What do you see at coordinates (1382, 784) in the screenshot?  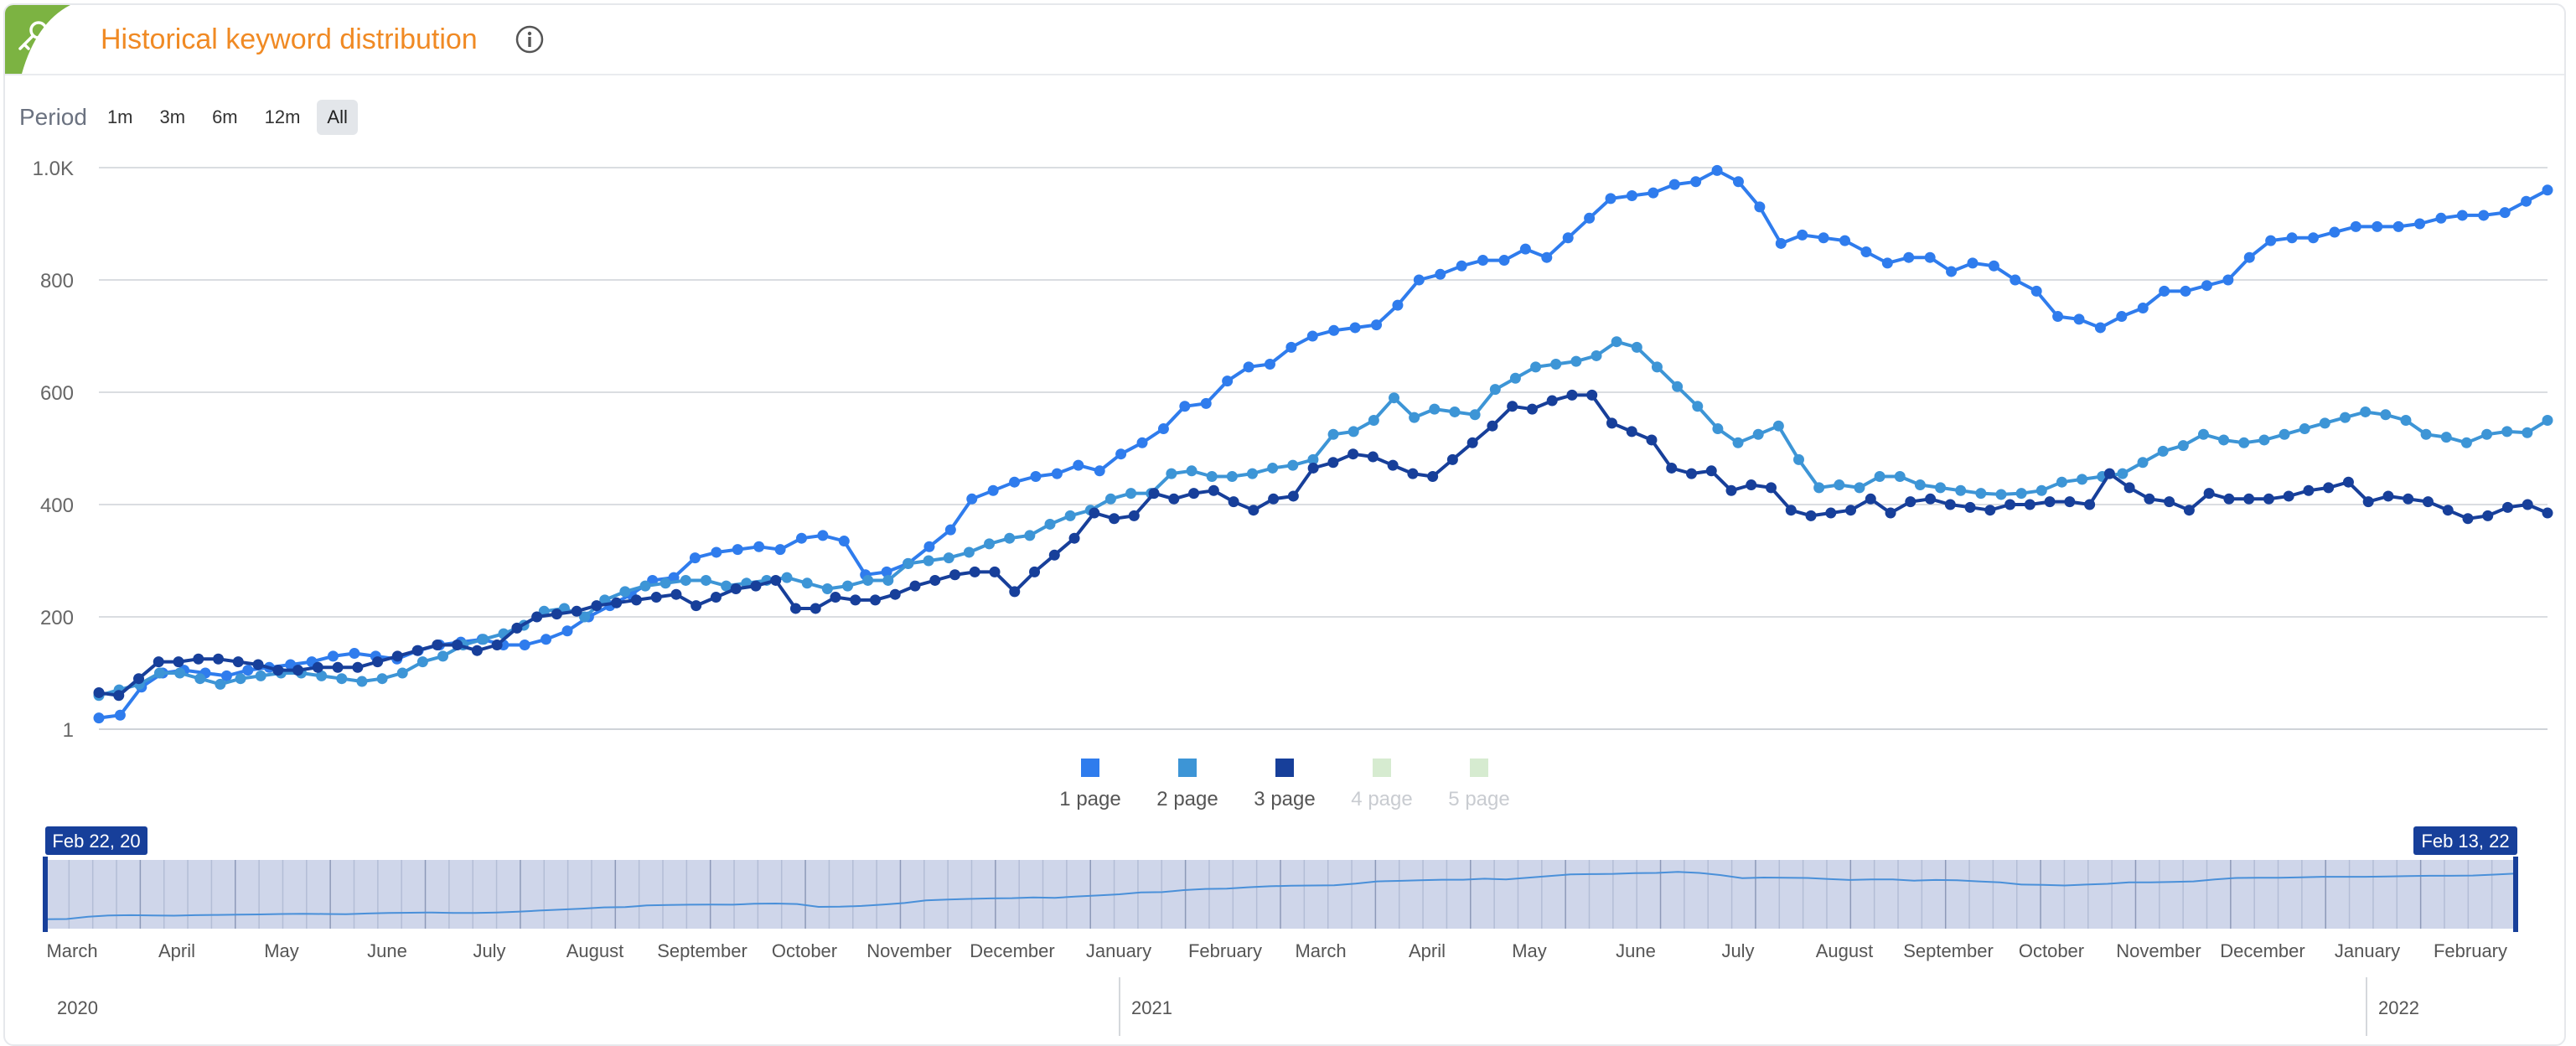 I see `legend-item-4: 4 page` at bounding box center [1382, 784].